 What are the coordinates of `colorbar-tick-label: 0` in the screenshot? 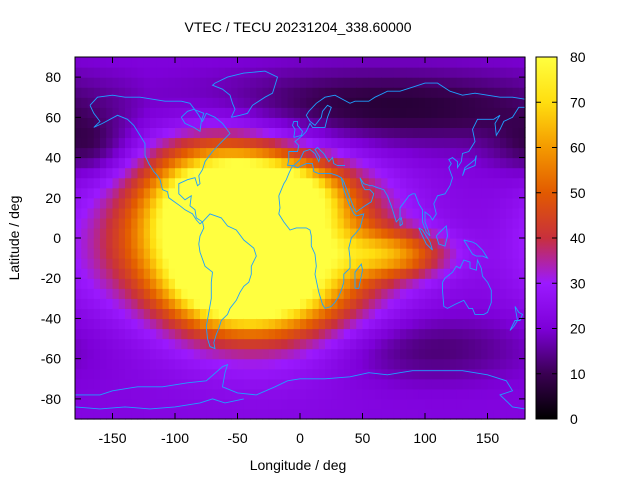 It's located at (574, 419).